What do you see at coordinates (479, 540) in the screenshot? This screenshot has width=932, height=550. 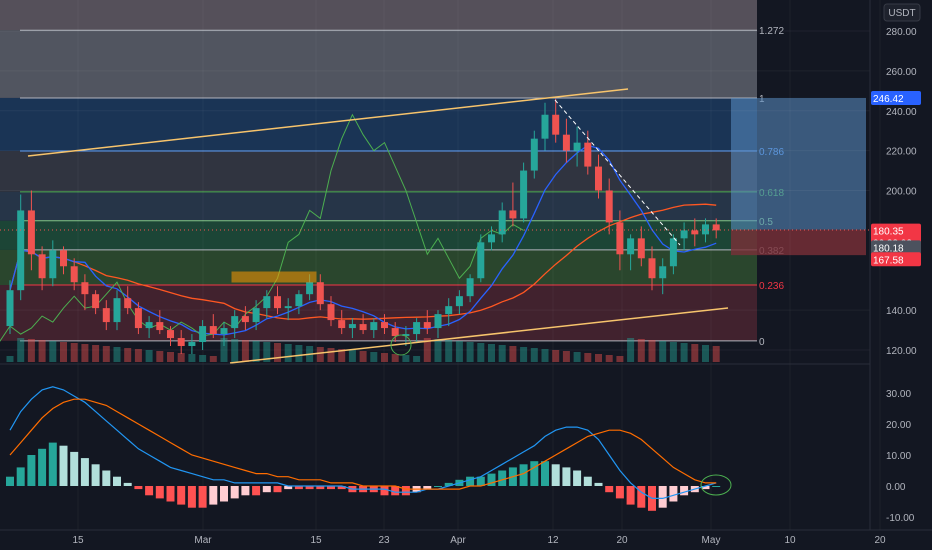 I see `time-axis: 15 Mar 15 23 Apr 12 20 May 10 20` at bounding box center [479, 540].